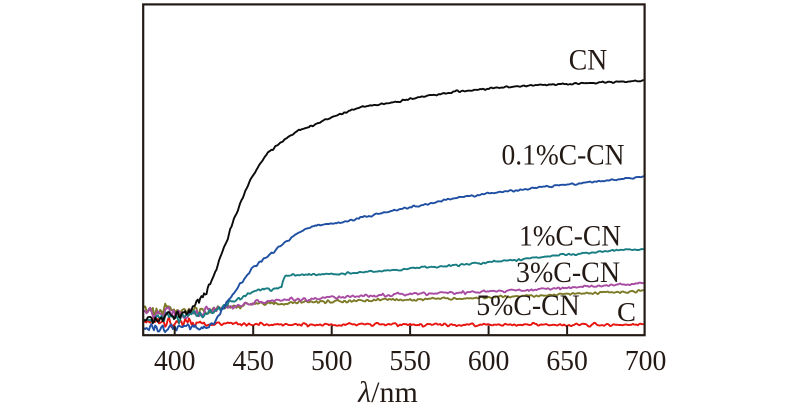 This screenshot has width=800, height=418. What do you see at coordinates (253, 361) in the screenshot?
I see `svg-text: 450` at bounding box center [253, 361].